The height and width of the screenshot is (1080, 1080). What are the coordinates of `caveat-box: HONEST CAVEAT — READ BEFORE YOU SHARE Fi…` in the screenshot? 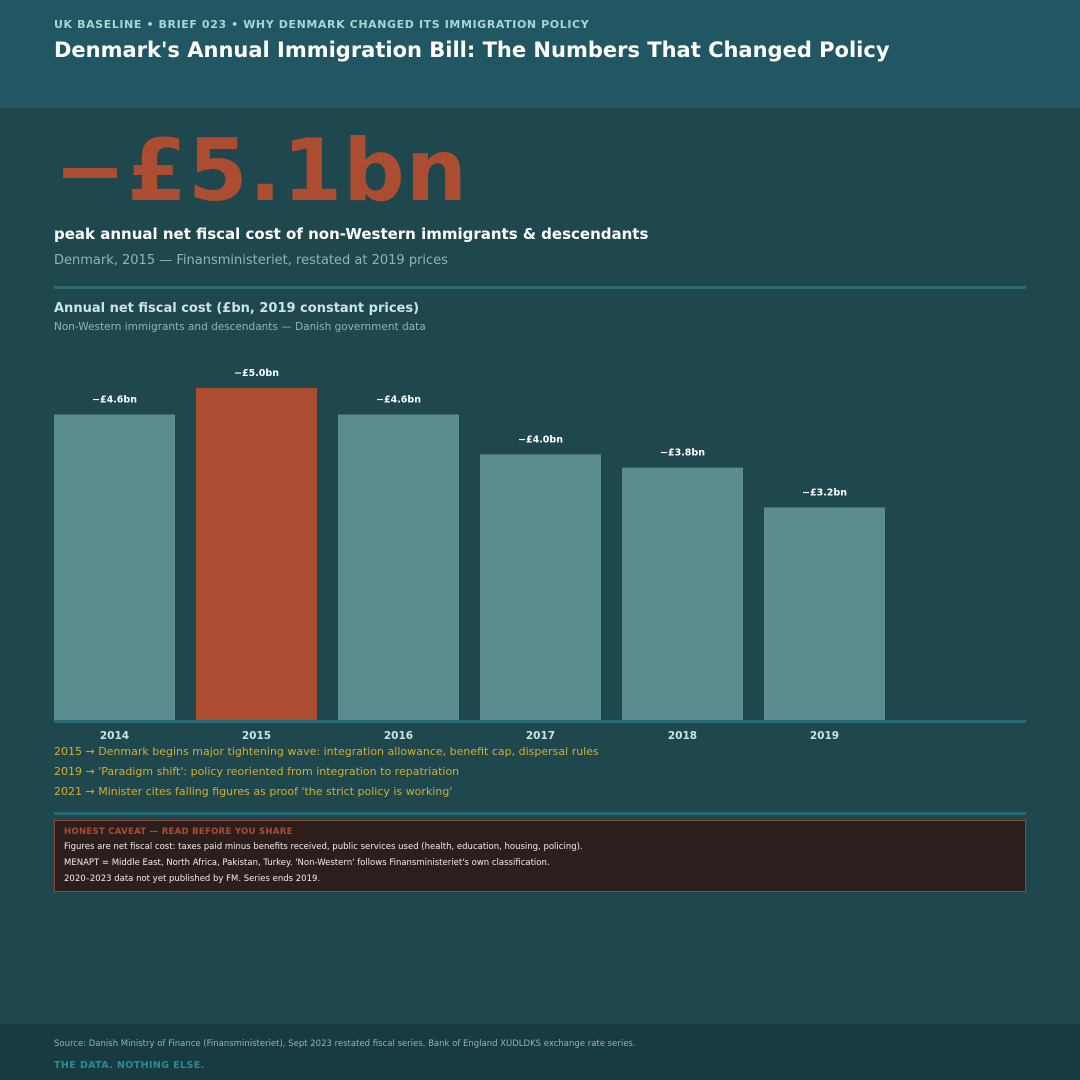 It's located at (540, 856).